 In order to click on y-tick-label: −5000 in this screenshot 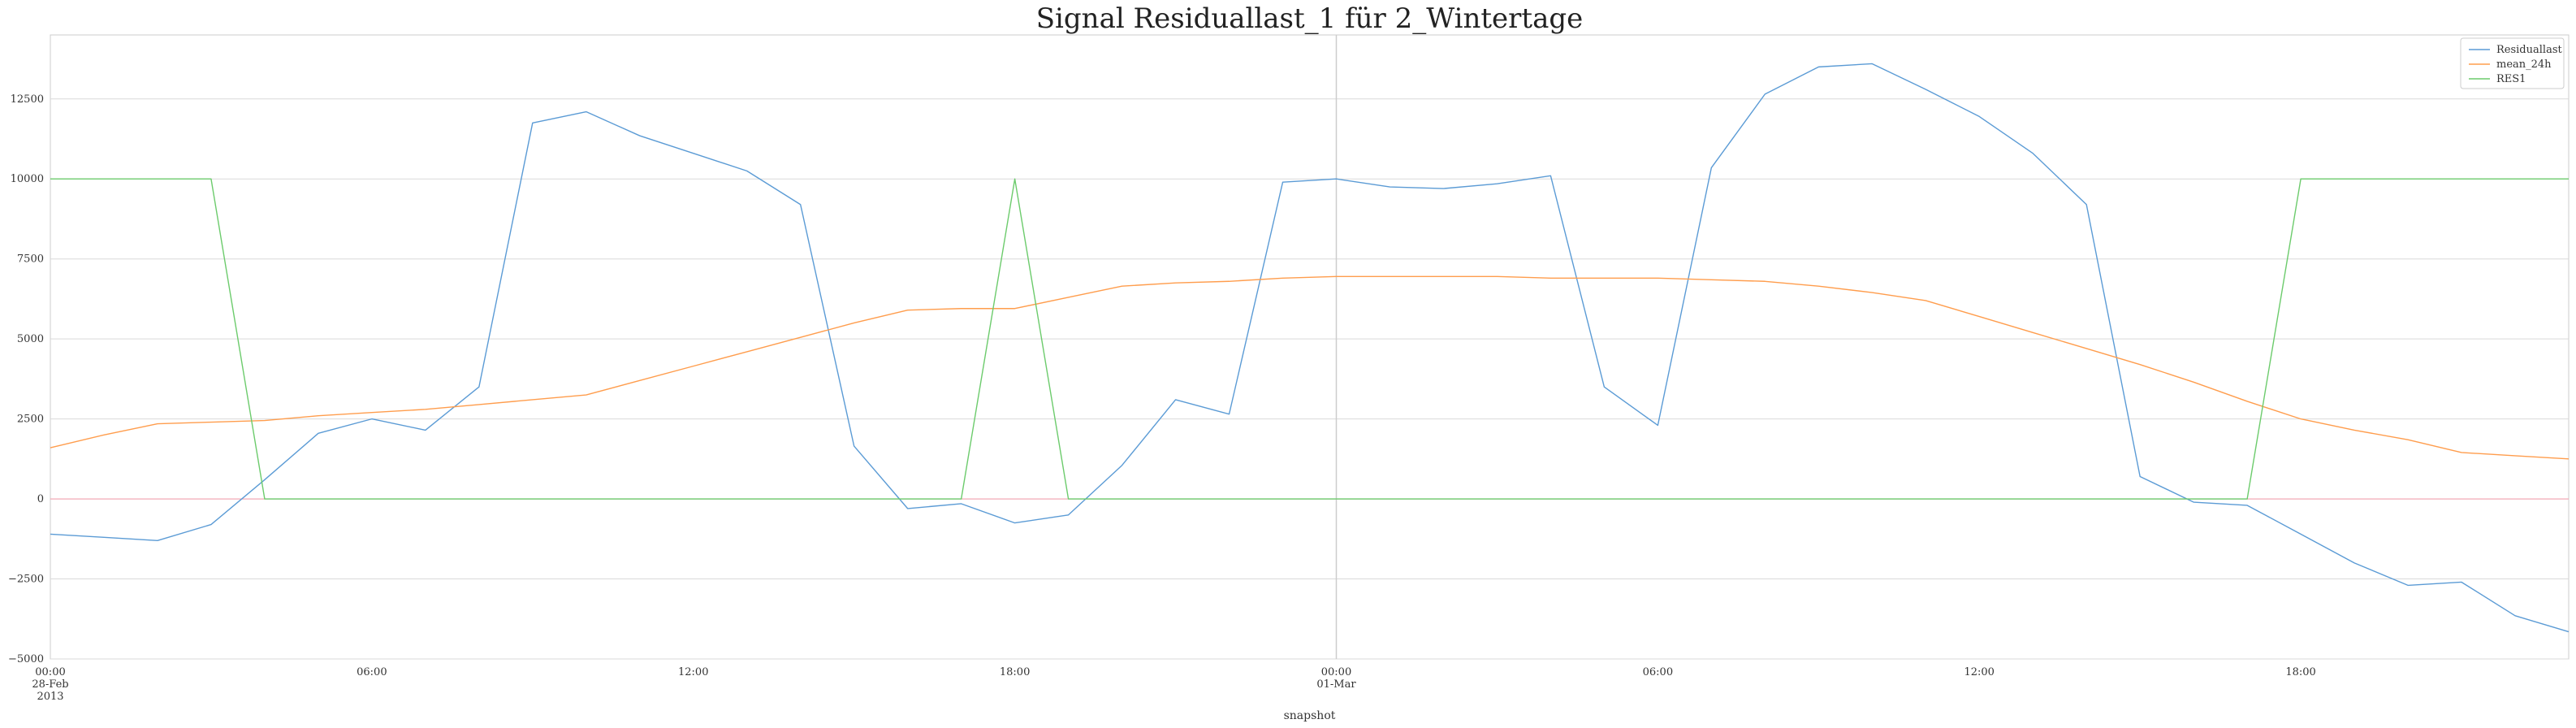, I will do `click(26, 659)`.